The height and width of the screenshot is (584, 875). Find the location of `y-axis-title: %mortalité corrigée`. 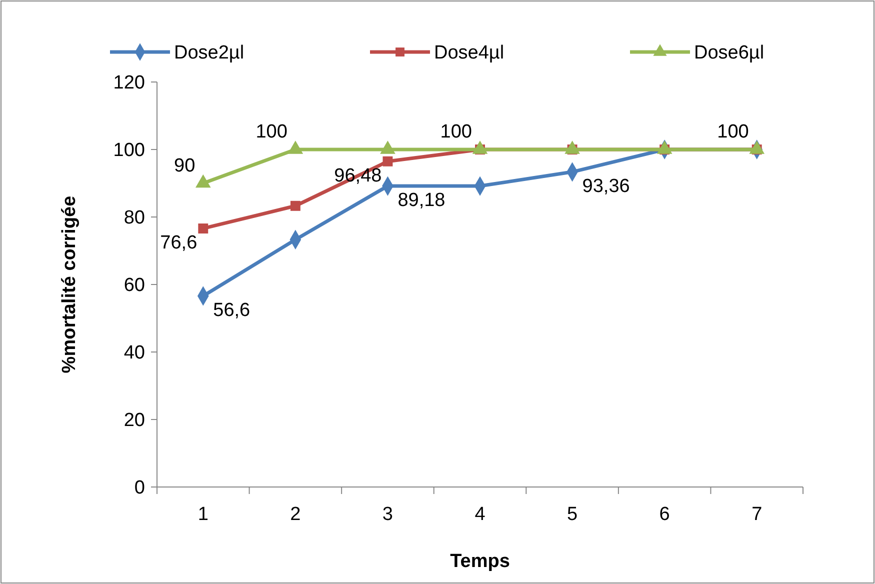

y-axis-title: %mortalité corrigée is located at coordinates (69, 285).